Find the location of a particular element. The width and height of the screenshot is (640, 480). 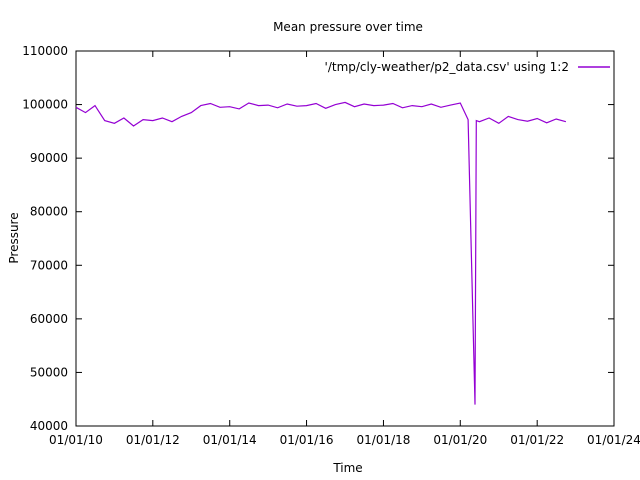

legend-label: '/tmp/cly-weather/p2_data.csv' using 1:2 is located at coordinates (447, 67).